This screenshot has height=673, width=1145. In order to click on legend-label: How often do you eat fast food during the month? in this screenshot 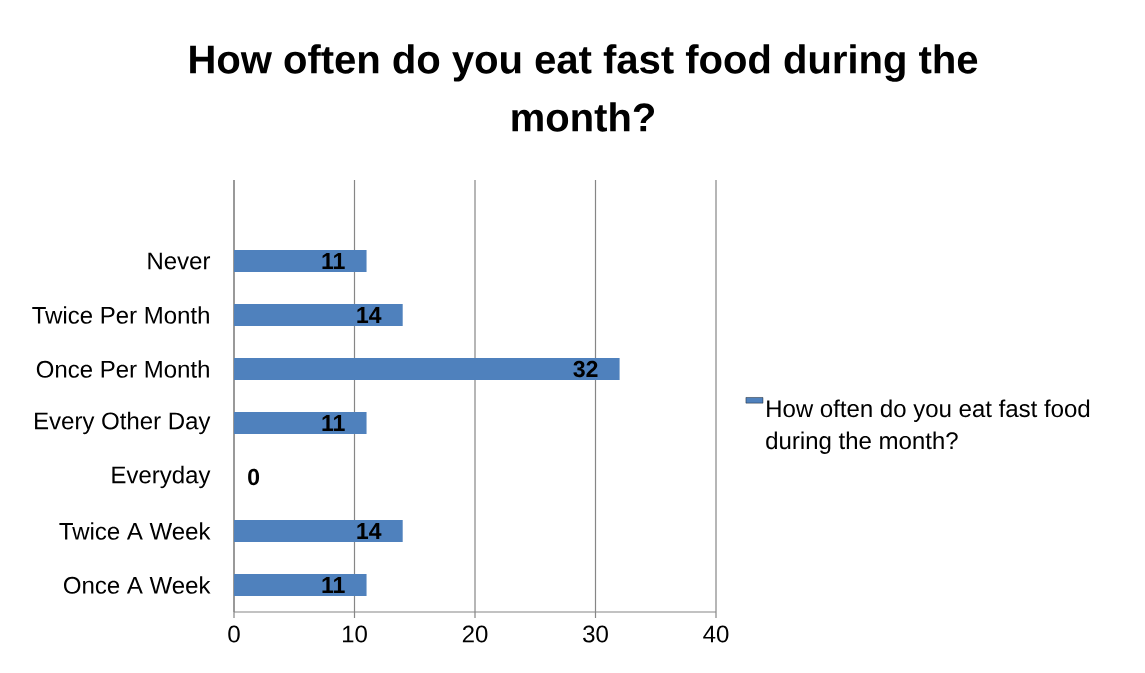, I will do `click(928, 426)`.